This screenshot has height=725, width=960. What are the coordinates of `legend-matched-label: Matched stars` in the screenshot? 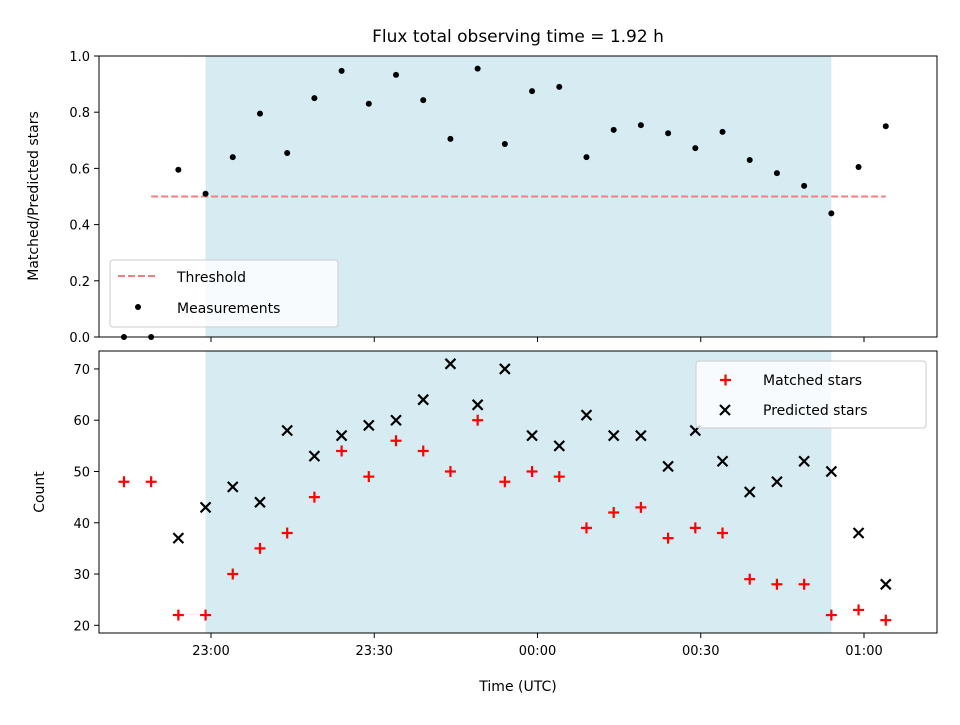 It's located at (812, 381).